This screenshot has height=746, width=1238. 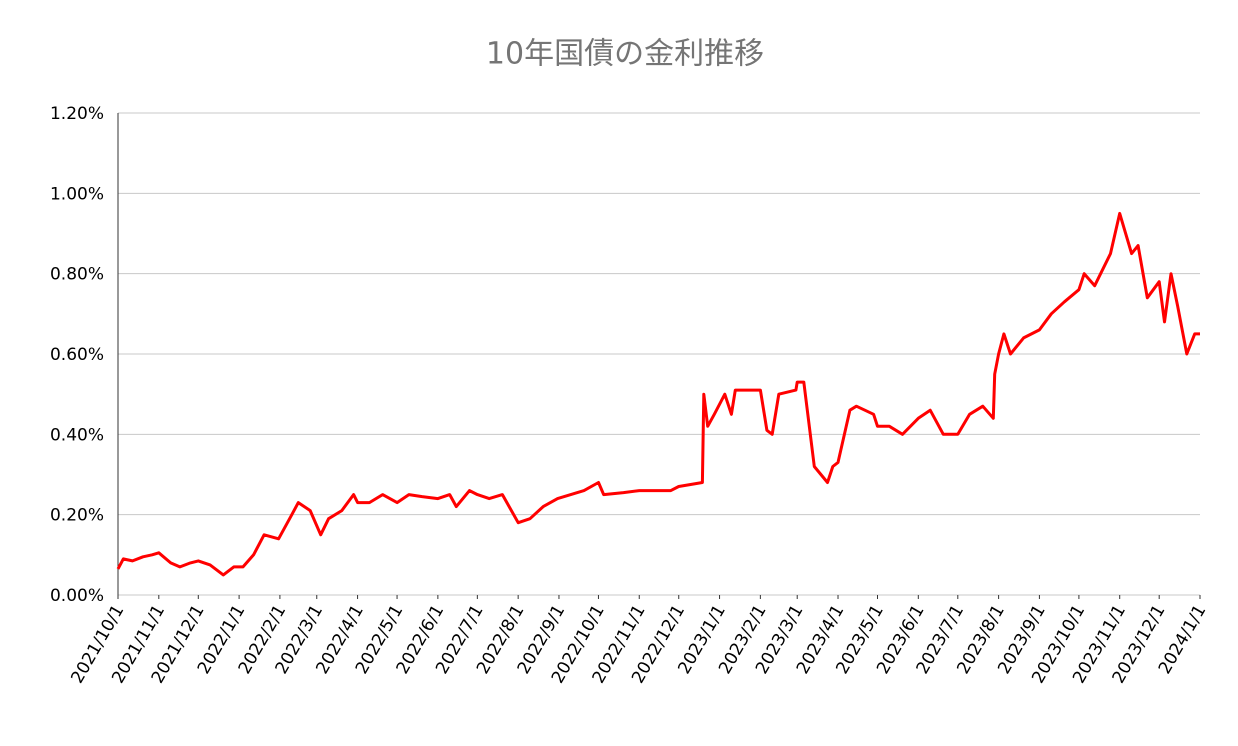 What do you see at coordinates (77, 435) in the screenshot?
I see `y-tick-label: 0.40%` at bounding box center [77, 435].